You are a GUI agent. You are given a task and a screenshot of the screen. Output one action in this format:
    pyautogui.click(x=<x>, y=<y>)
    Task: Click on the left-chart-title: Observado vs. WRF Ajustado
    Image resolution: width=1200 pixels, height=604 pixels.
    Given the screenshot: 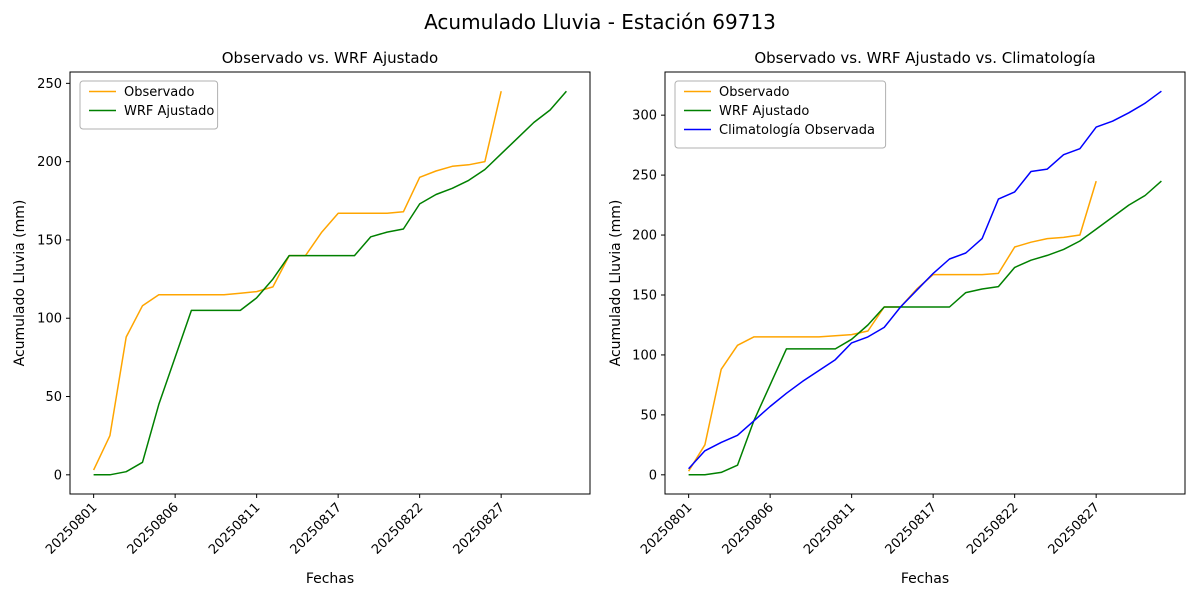 What is the action you would take?
    pyautogui.click(x=330, y=58)
    